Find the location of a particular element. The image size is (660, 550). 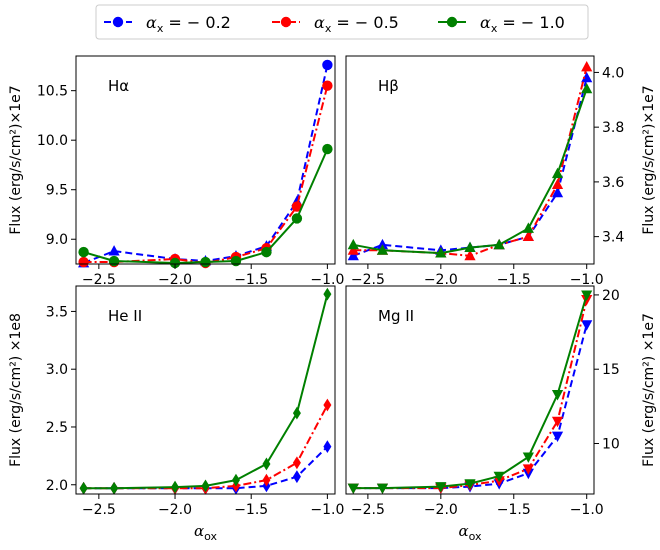

y-tick-label: 10.5 is located at coordinates (52, 92).